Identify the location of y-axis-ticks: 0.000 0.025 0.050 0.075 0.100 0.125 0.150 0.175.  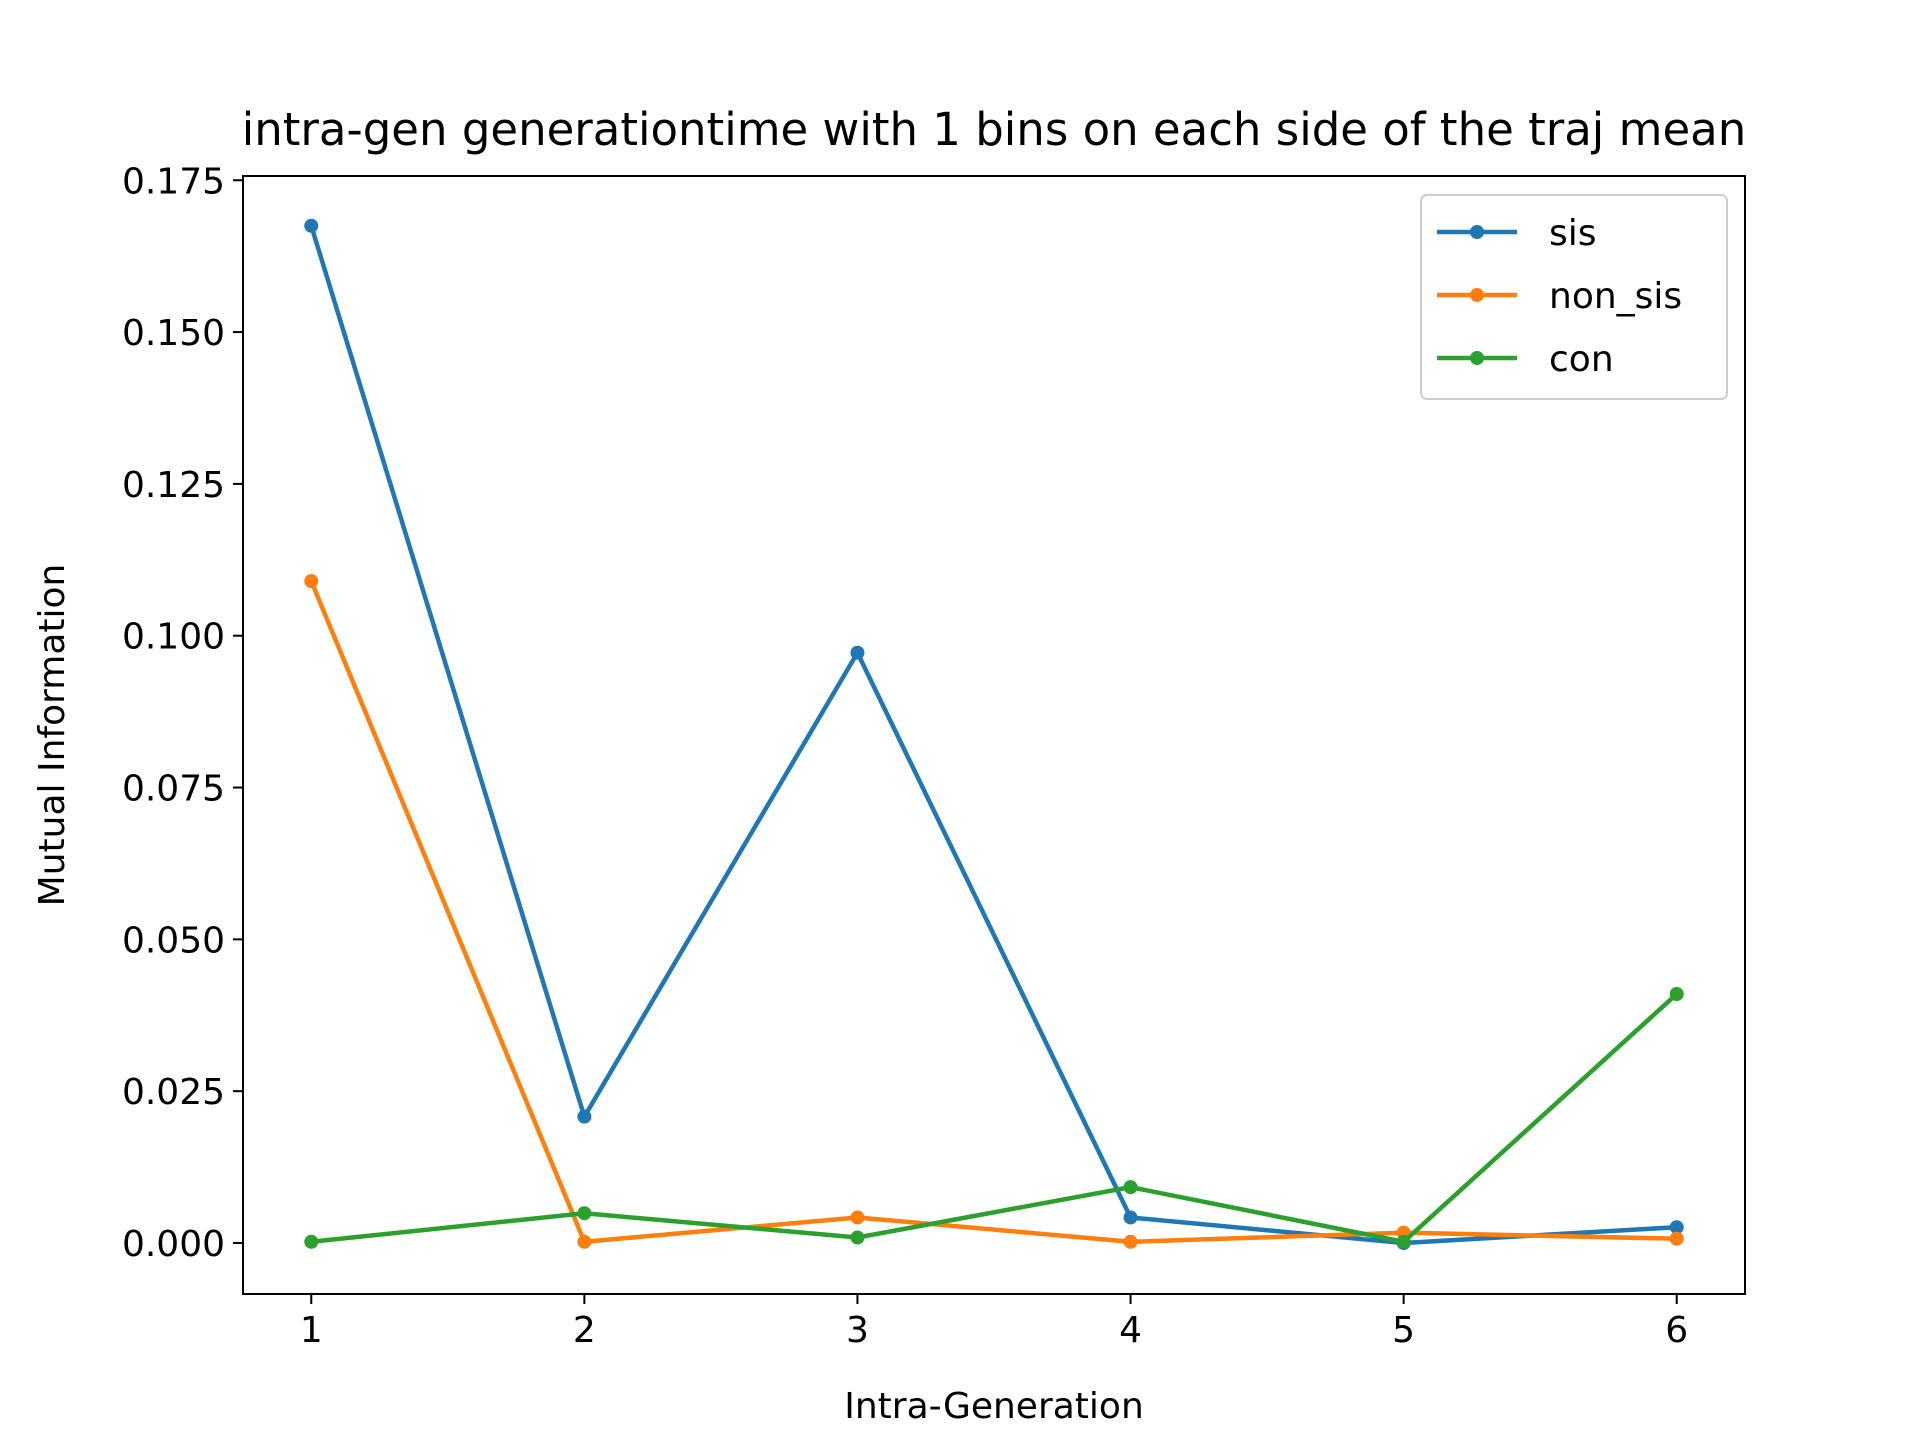
(182, 713).